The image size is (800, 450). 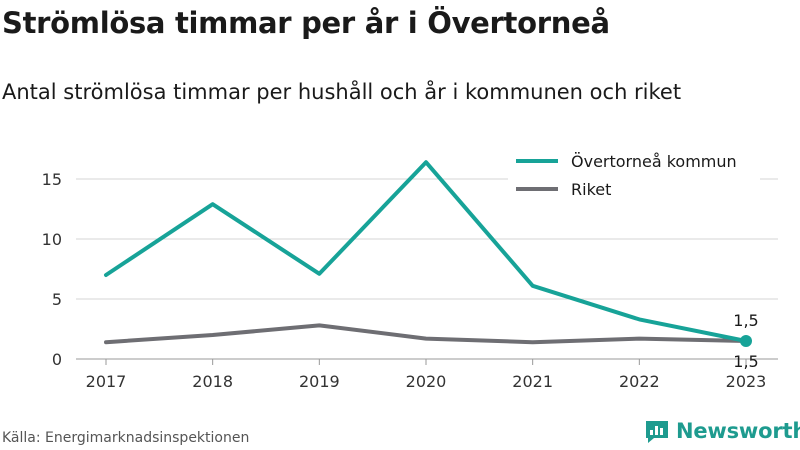 What do you see at coordinates (738, 431) in the screenshot?
I see `brand-name: Newsworthy` at bounding box center [738, 431].